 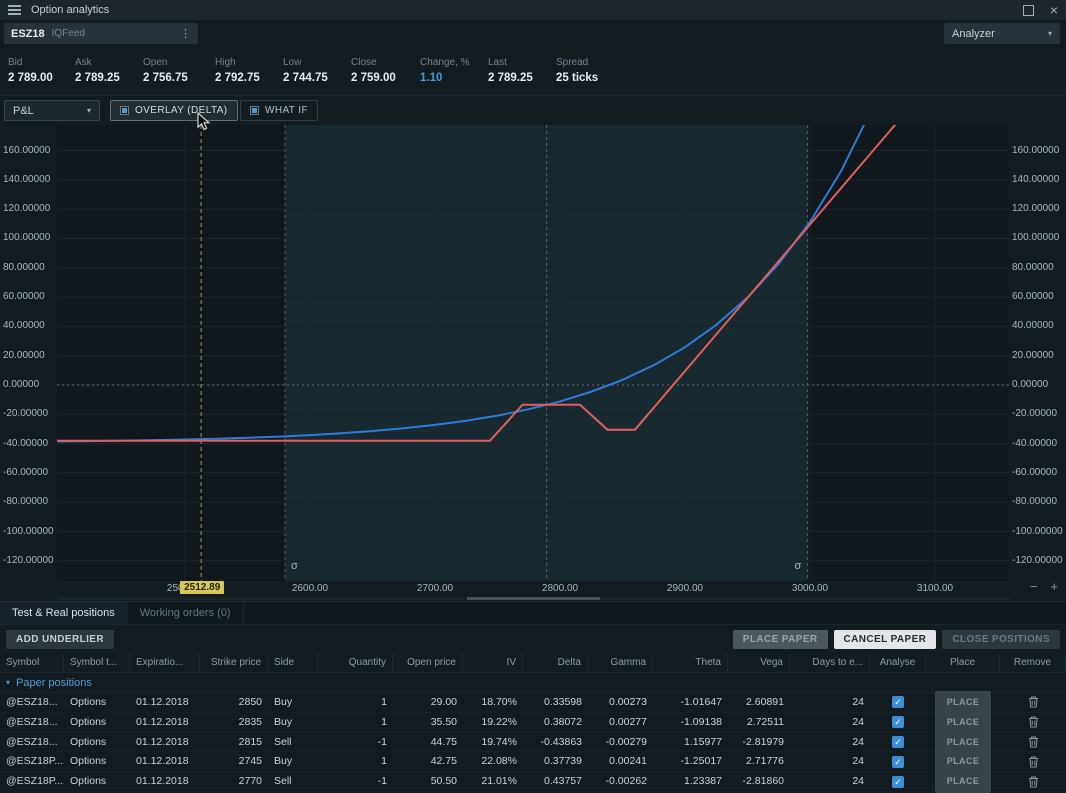 I want to click on sigma-label-left: σ, so click(x=294, y=566).